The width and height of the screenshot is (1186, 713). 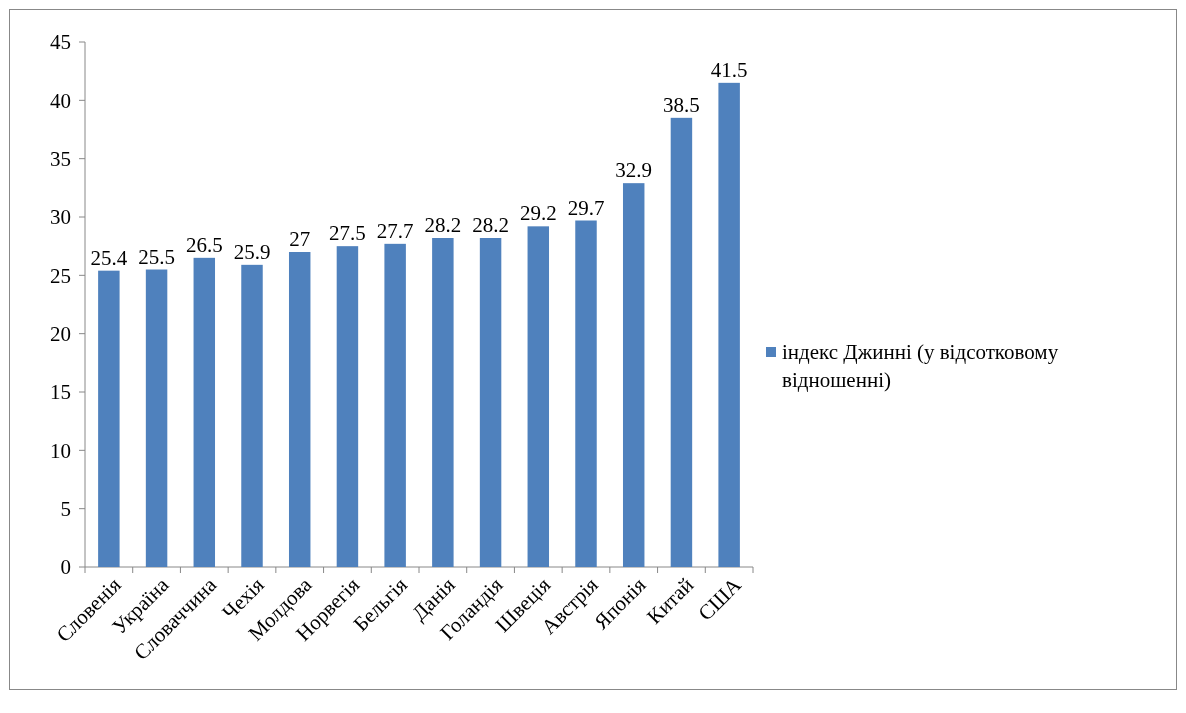 I want to click on data-label: 27, so click(x=300, y=239).